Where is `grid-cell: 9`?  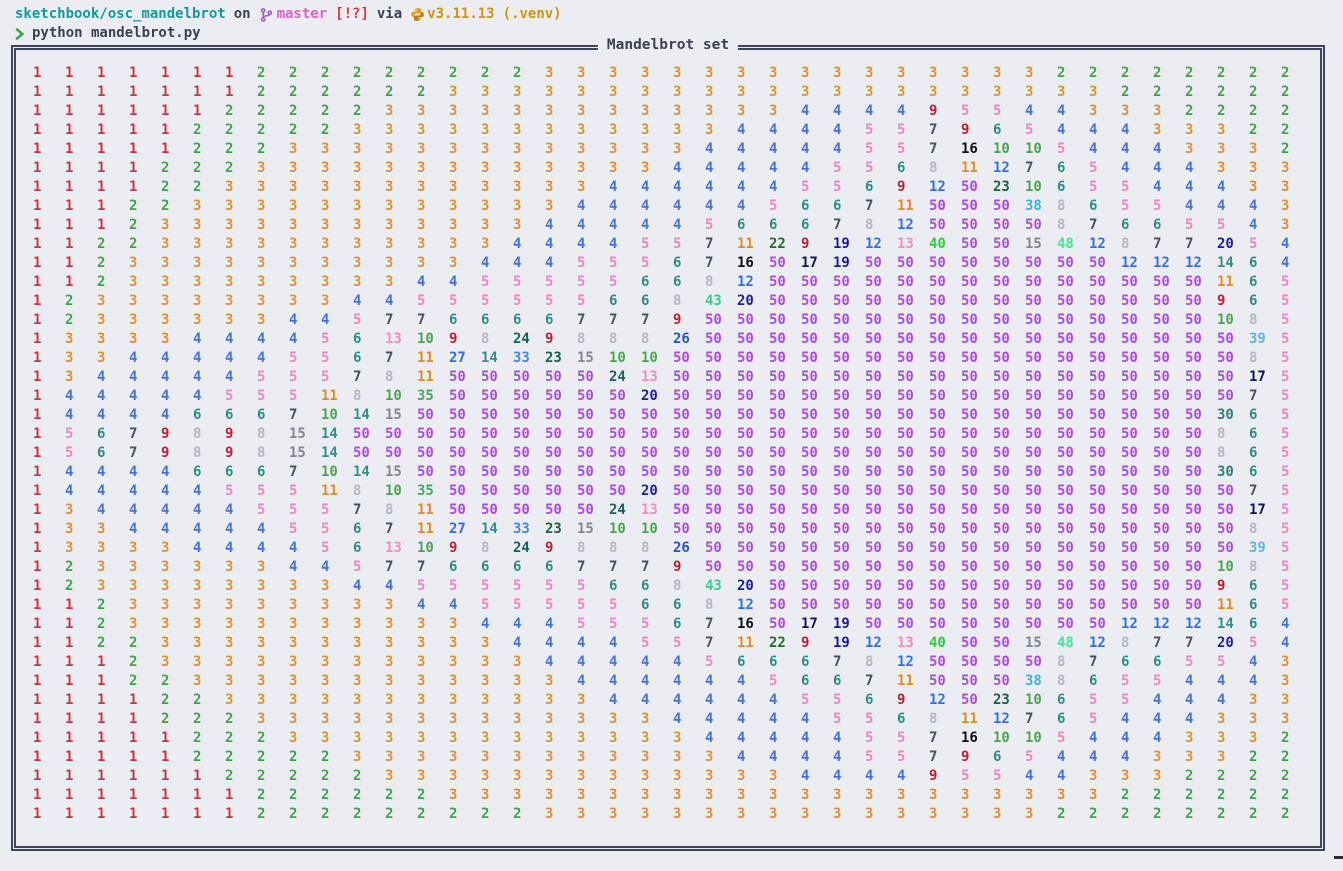 grid-cell: 9 is located at coordinates (965, 757).